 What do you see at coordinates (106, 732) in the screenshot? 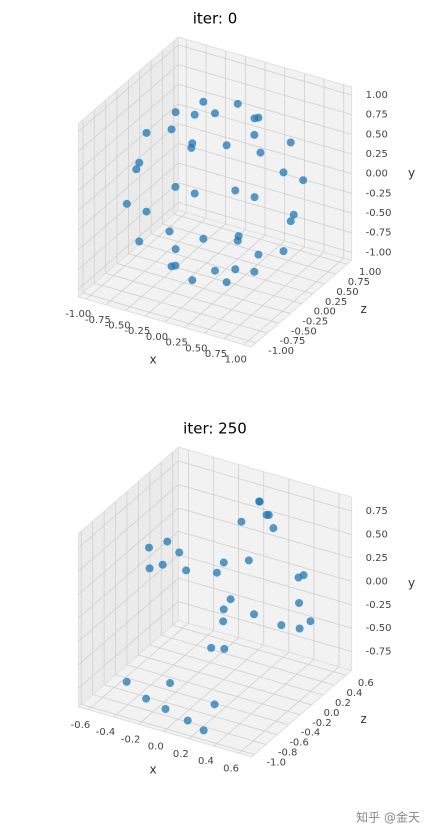
I see `x-tick-label: -0.4` at bounding box center [106, 732].